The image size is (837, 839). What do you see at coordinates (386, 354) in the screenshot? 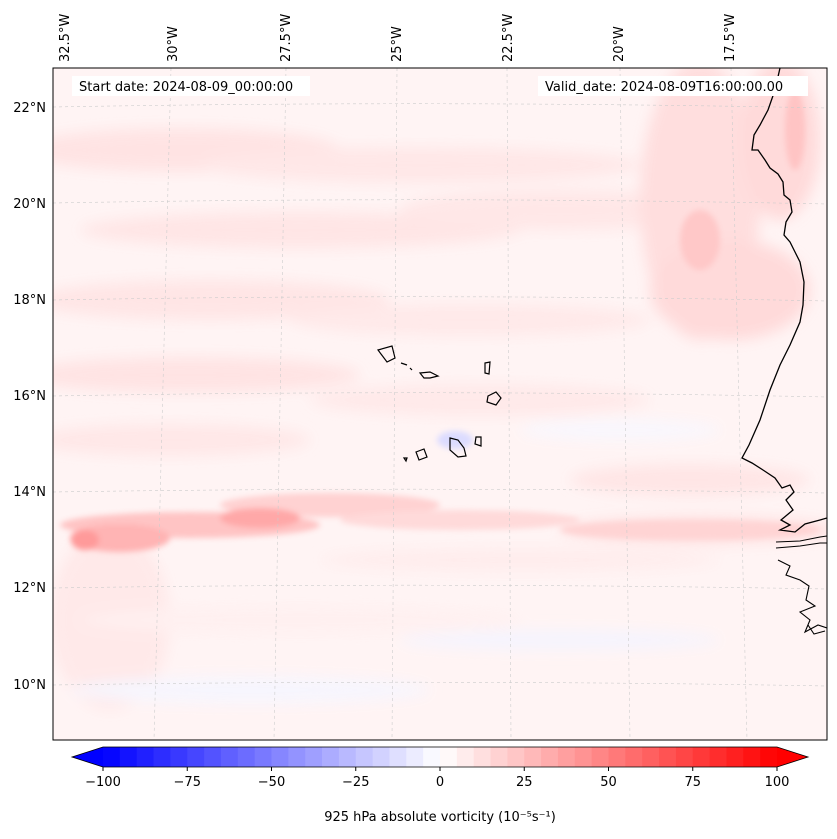
I see `island-santo-antao` at bounding box center [386, 354].